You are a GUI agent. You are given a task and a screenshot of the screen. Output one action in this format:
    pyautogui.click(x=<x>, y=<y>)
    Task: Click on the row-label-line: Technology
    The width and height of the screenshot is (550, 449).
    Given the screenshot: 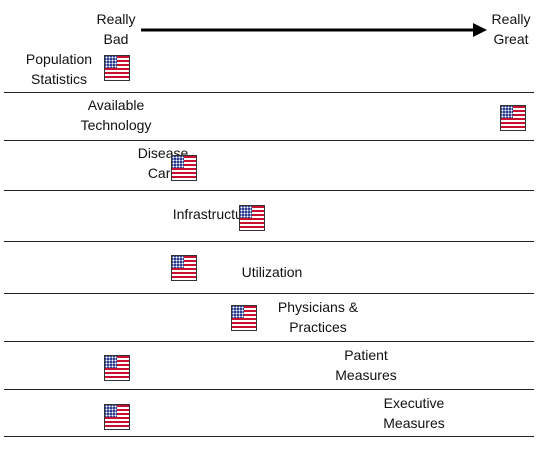 What is the action you would take?
    pyautogui.click(x=116, y=125)
    